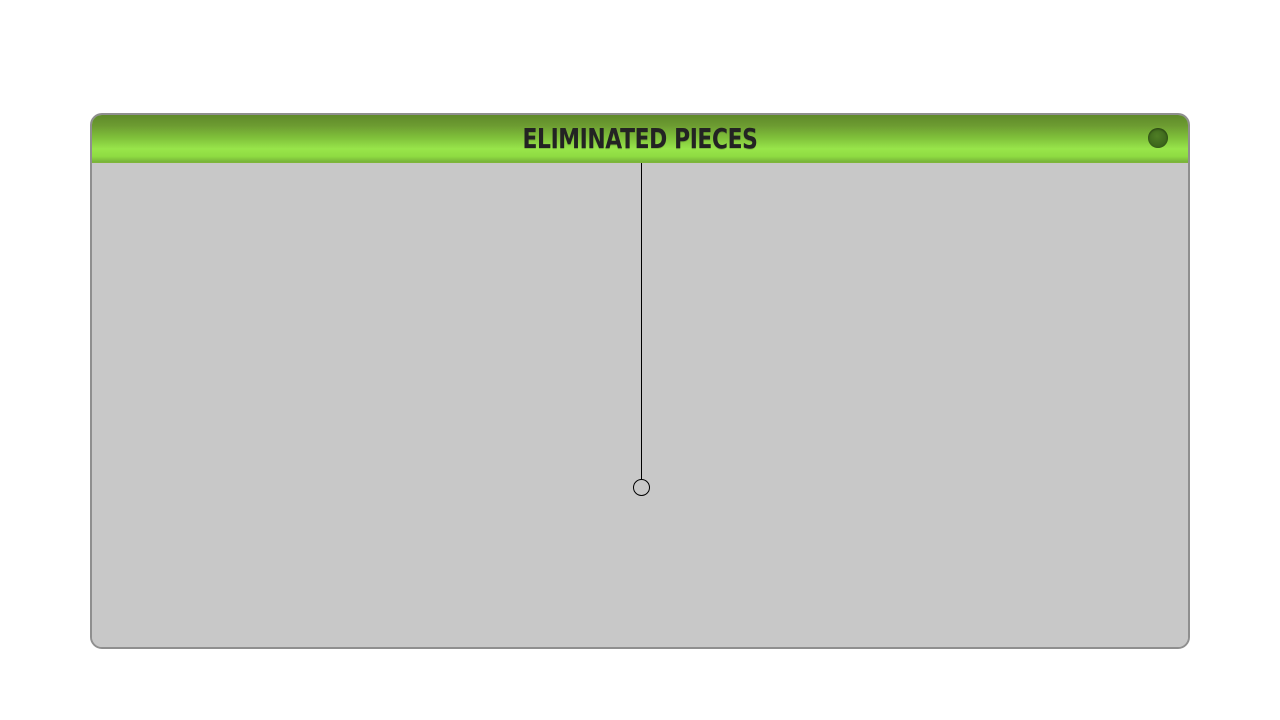  I want to click on panel-title: ELIMINATED PIECES, so click(640, 138).